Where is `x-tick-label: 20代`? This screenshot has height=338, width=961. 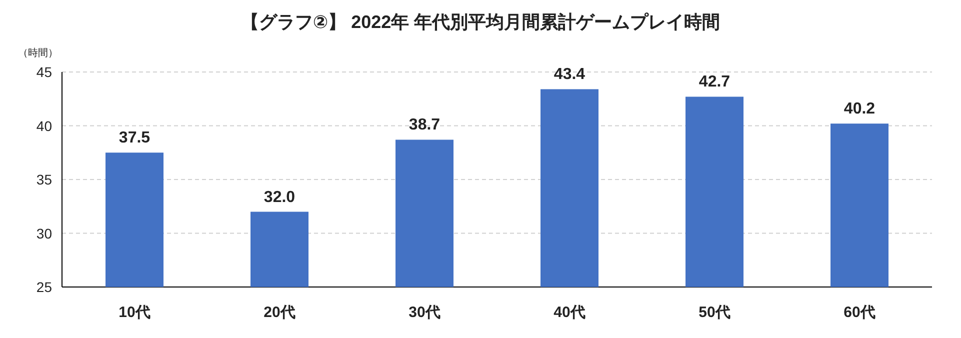
x-tick-label: 20代 is located at coordinates (280, 312).